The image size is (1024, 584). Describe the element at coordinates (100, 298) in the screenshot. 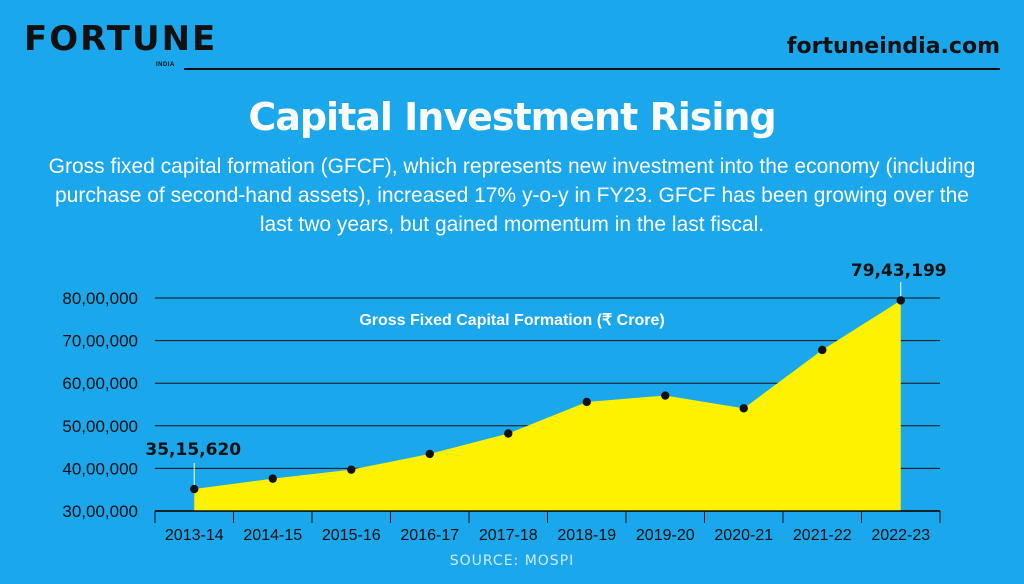

I see `y-tick-label: 80,00,000` at that location.